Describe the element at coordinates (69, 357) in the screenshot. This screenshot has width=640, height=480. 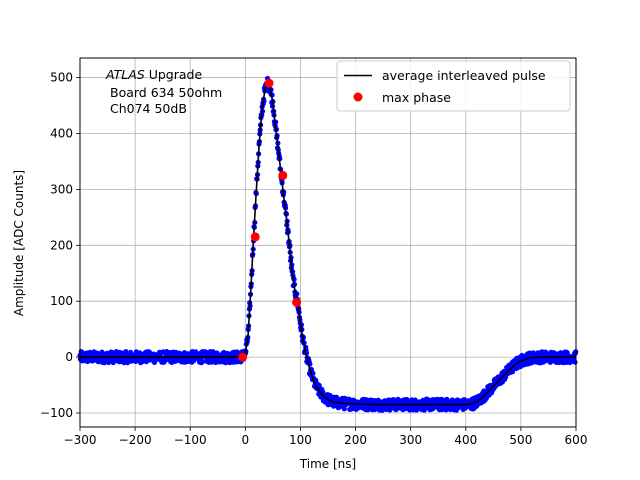
I see `y-tick-label: 0` at that location.